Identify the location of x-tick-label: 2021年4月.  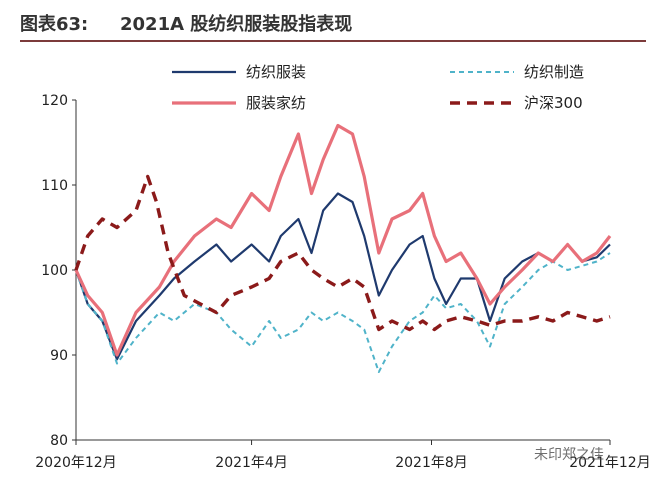
(251, 463).